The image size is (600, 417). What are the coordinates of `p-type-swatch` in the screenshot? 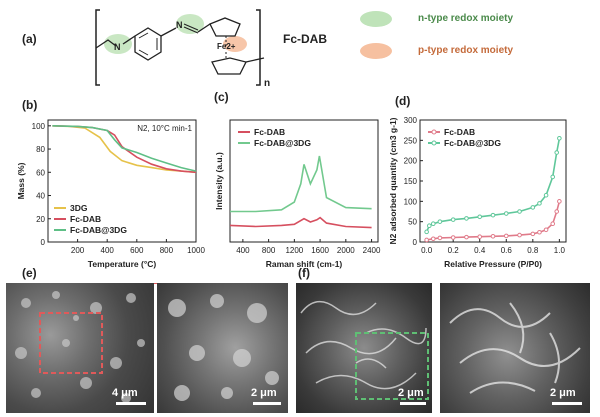 It's located at (376, 51).